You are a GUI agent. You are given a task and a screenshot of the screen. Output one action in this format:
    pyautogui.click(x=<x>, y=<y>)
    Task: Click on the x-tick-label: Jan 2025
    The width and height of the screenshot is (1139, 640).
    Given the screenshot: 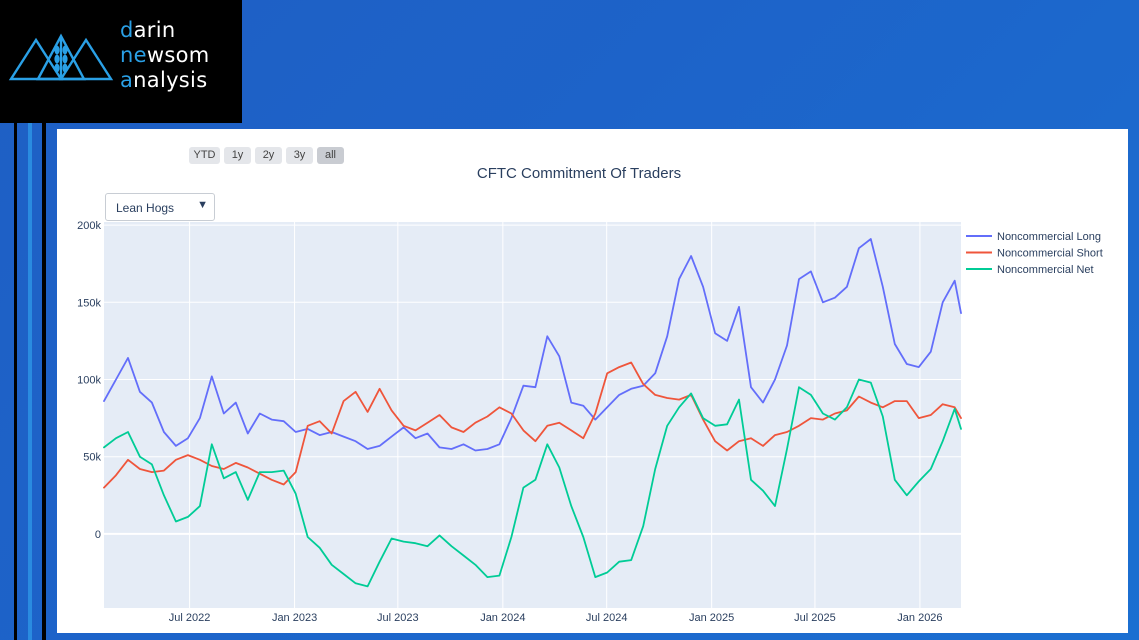 What is the action you would take?
    pyautogui.click(x=711, y=618)
    